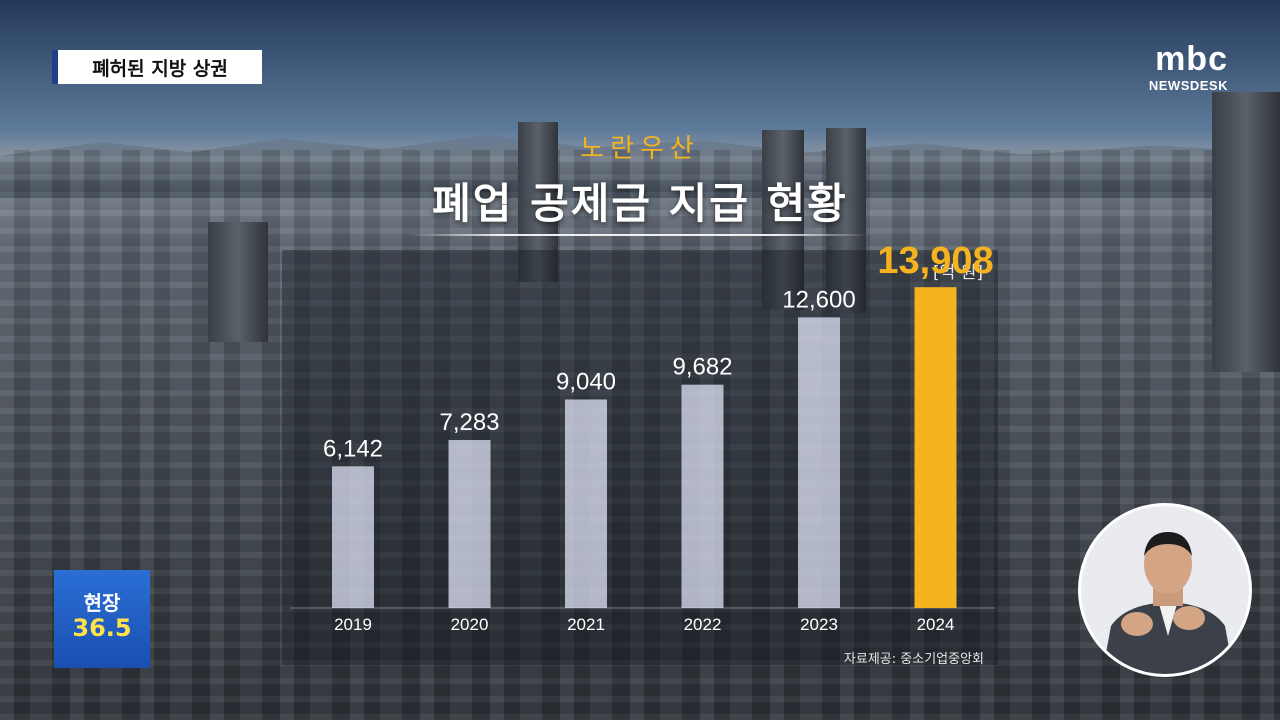  What do you see at coordinates (353, 537) in the screenshot?
I see `bar-2019` at bounding box center [353, 537].